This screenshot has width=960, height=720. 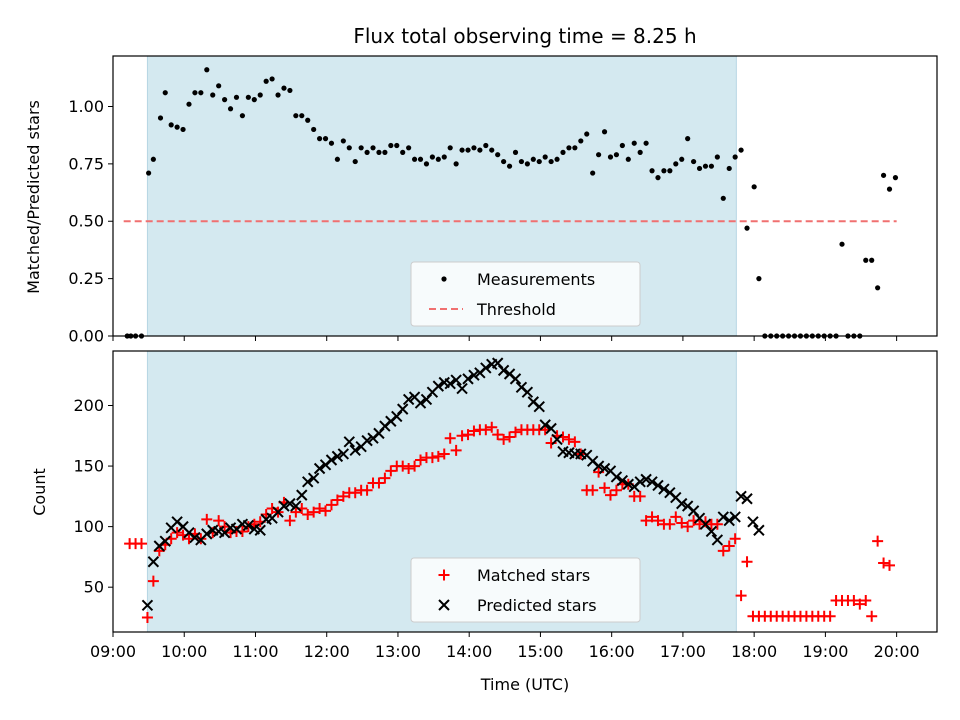 I want to click on x-tick-label: 12:00, so click(x=327, y=651).